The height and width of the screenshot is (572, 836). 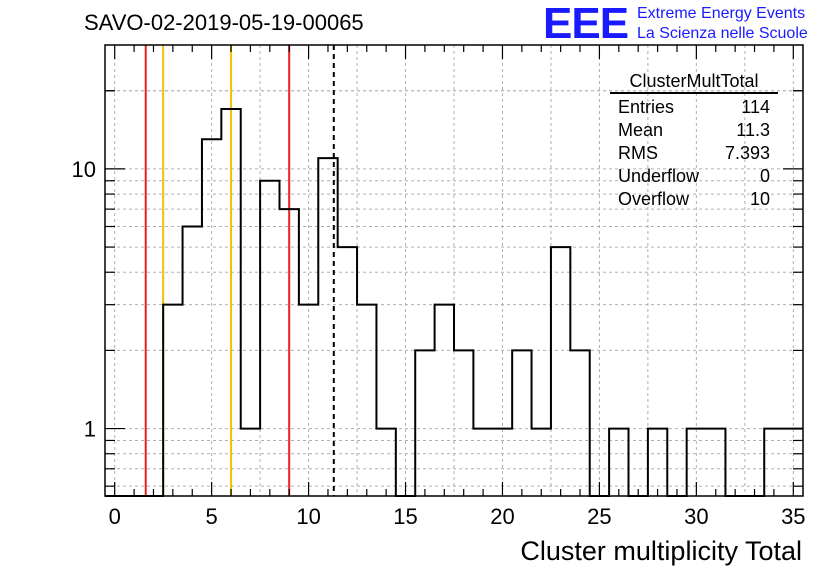 I want to click on stats-row-underflow: Underflow 0, so click(x=694, y=176).